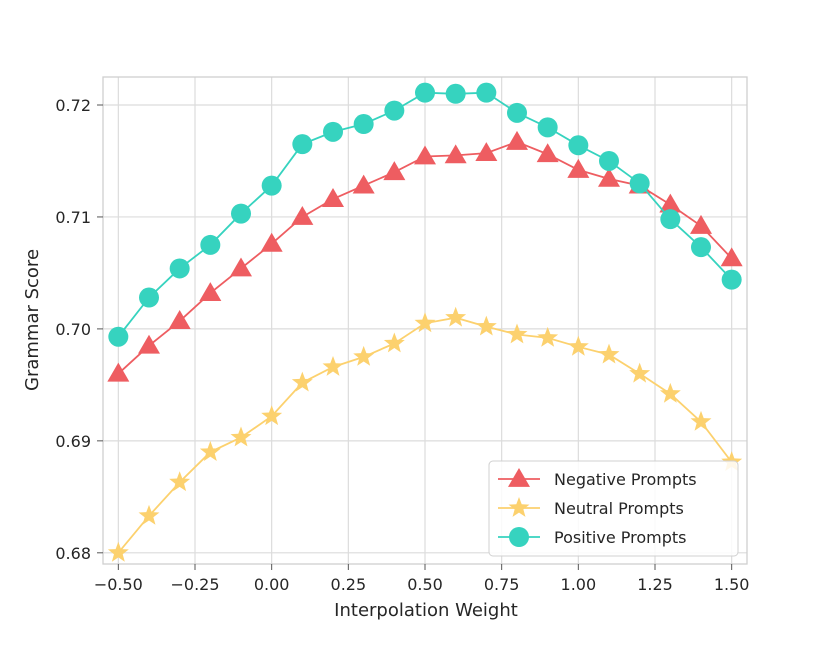  I want to click on x-axis-ticks: −0.50 −0.25 0.00 0.25 0.50 0.75 1.00 1.25 1.50, so click(422, 579).